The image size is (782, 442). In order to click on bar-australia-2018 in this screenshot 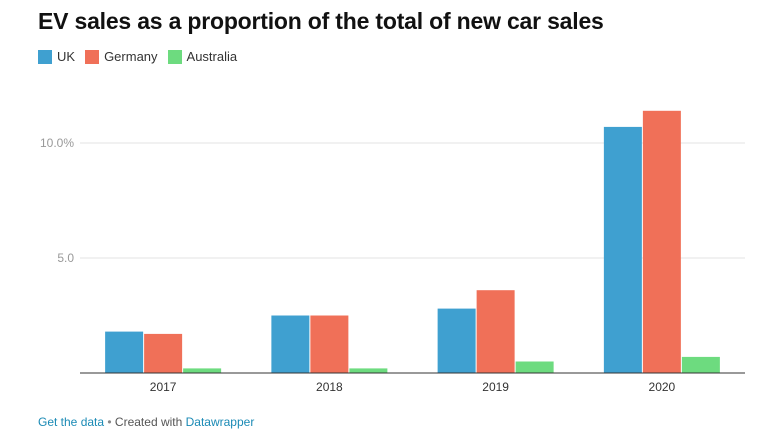, I will do `click(368, 370)`.